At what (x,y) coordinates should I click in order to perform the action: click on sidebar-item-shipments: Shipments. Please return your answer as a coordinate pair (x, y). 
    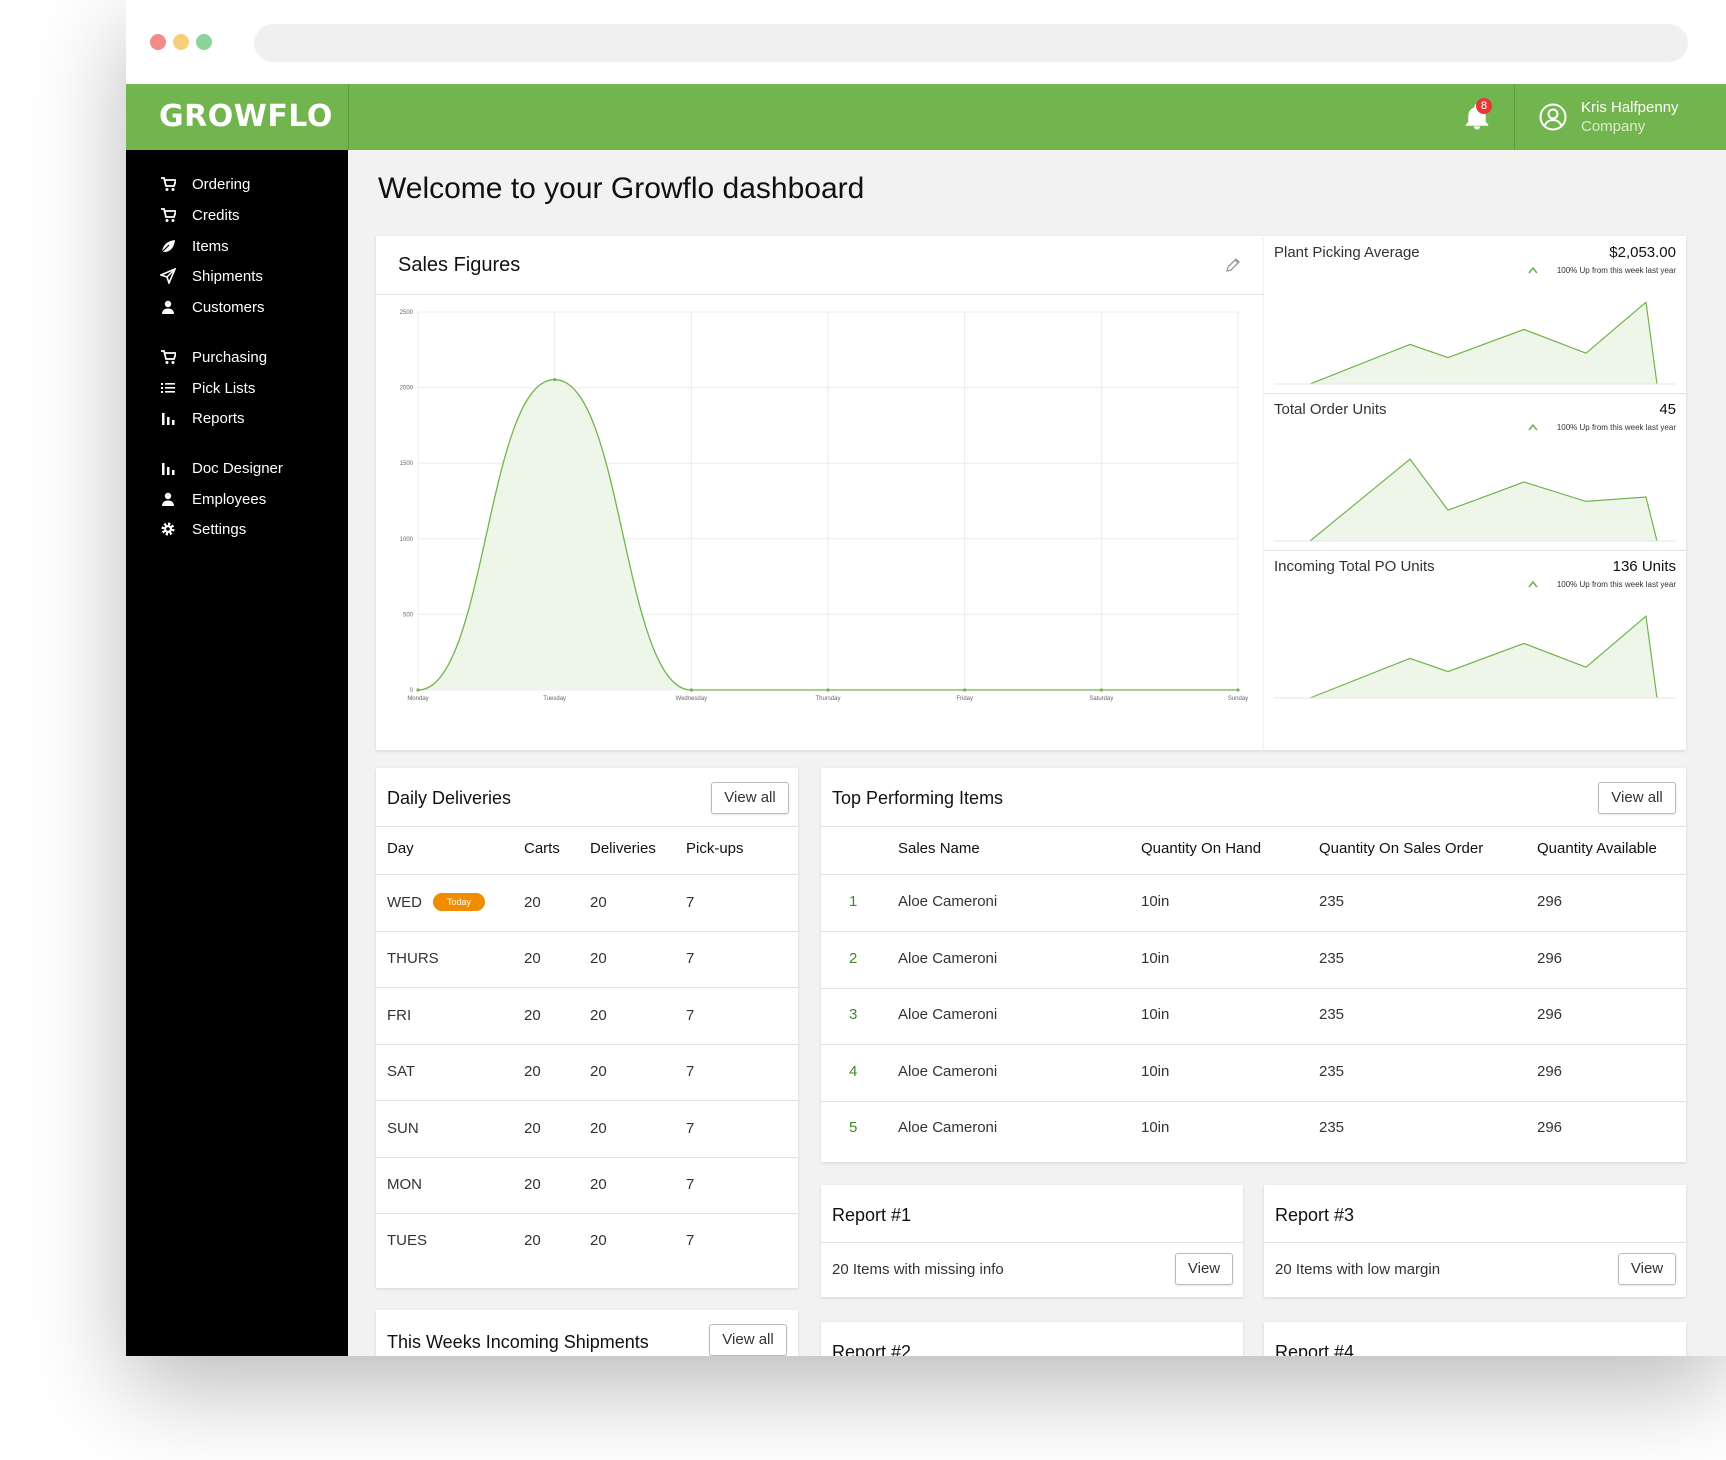
    Looking at the image, I should click on (237, 277).